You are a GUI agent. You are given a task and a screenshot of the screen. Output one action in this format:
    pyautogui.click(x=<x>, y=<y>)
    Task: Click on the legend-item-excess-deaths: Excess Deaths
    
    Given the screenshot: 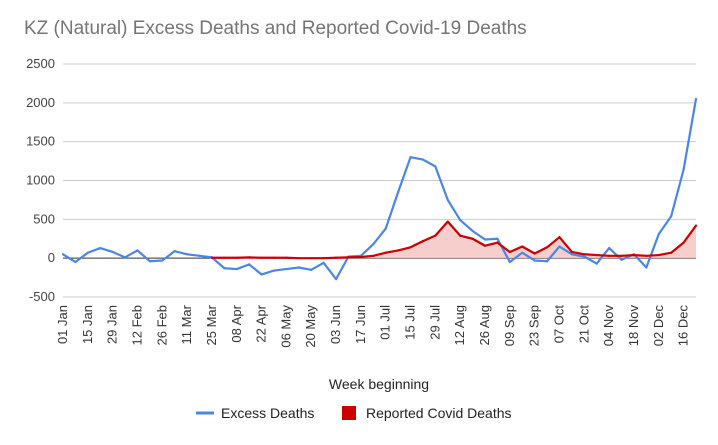 What is the action you would take?
    pyautogui.click(x=255, y=413)
    